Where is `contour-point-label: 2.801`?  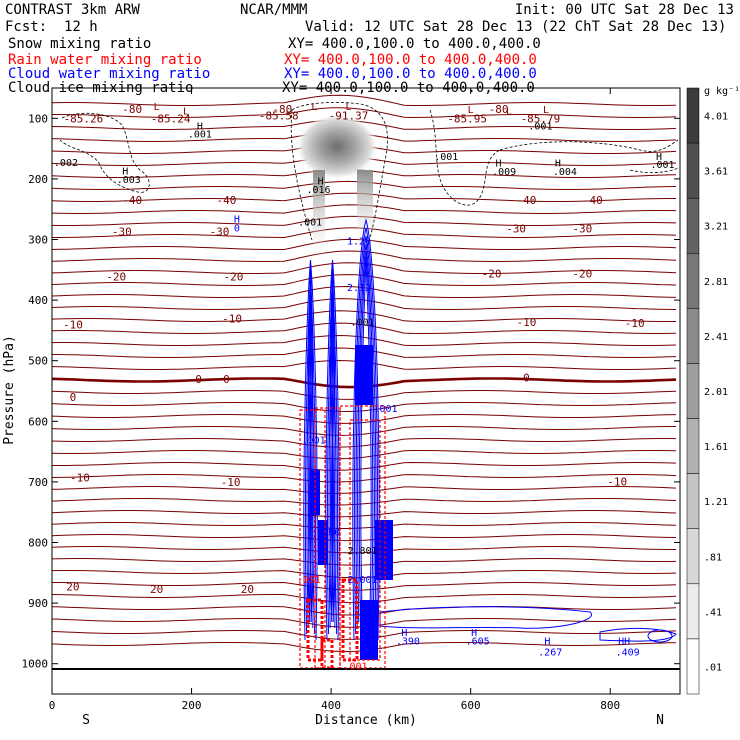 contour-point-label: 2.801 is located at coordinates (362, 551).